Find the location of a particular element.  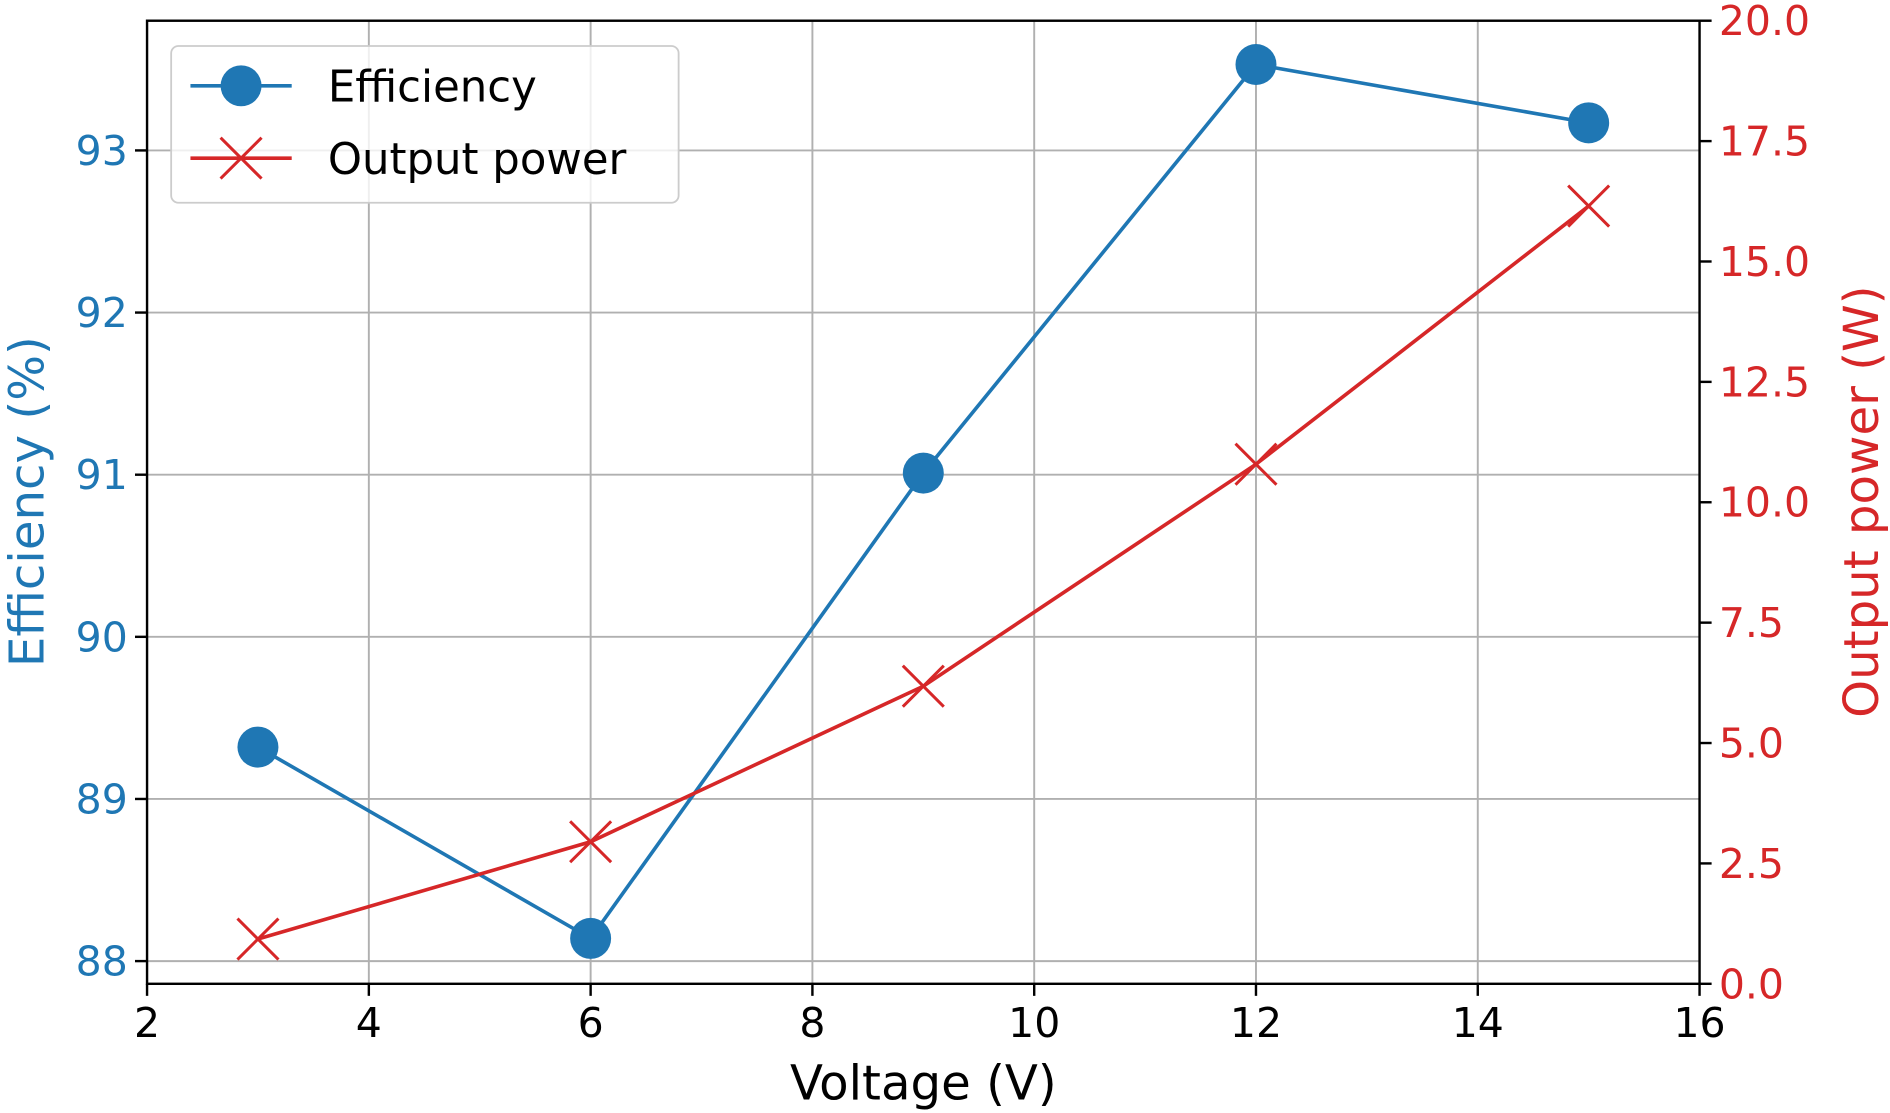

left-y-tick-label: 89 is located at coordinates (102, 799).